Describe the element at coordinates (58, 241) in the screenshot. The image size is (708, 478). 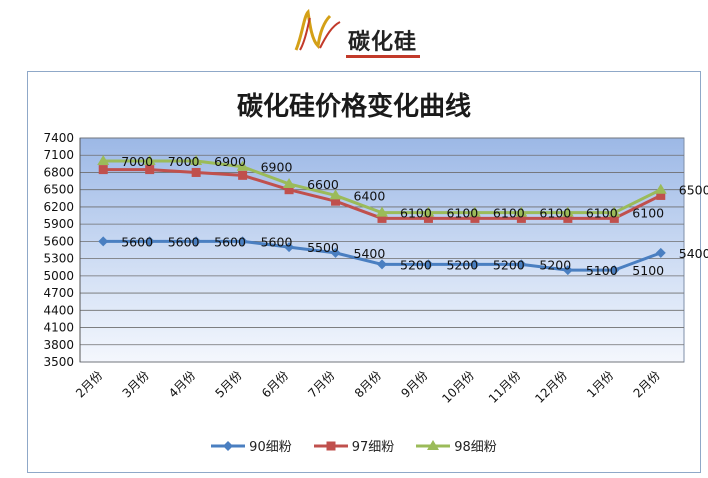
I see `y-tick-label: 5600` at that location.